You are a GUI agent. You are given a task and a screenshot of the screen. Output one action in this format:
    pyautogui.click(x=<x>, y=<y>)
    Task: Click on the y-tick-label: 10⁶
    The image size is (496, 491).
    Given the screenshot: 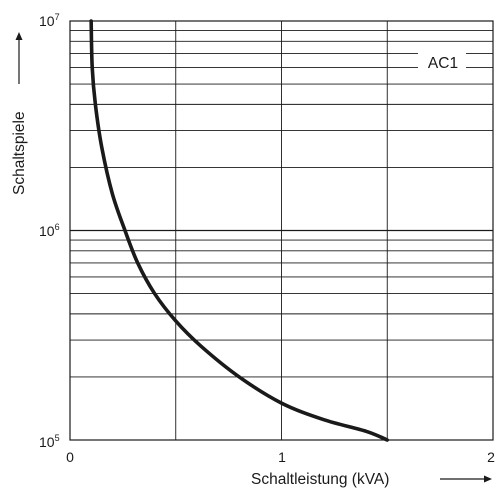 What is the action you would take?
    pyautogui.click(x=49, y=230)
    